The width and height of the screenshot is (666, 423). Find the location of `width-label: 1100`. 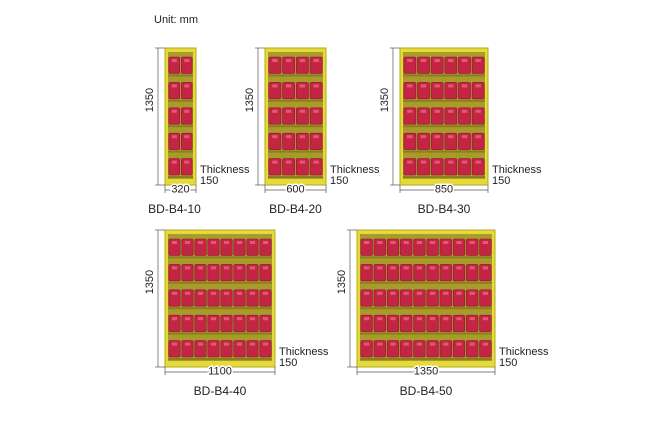

width-label: 1100 is located at coordinates (220, 371).